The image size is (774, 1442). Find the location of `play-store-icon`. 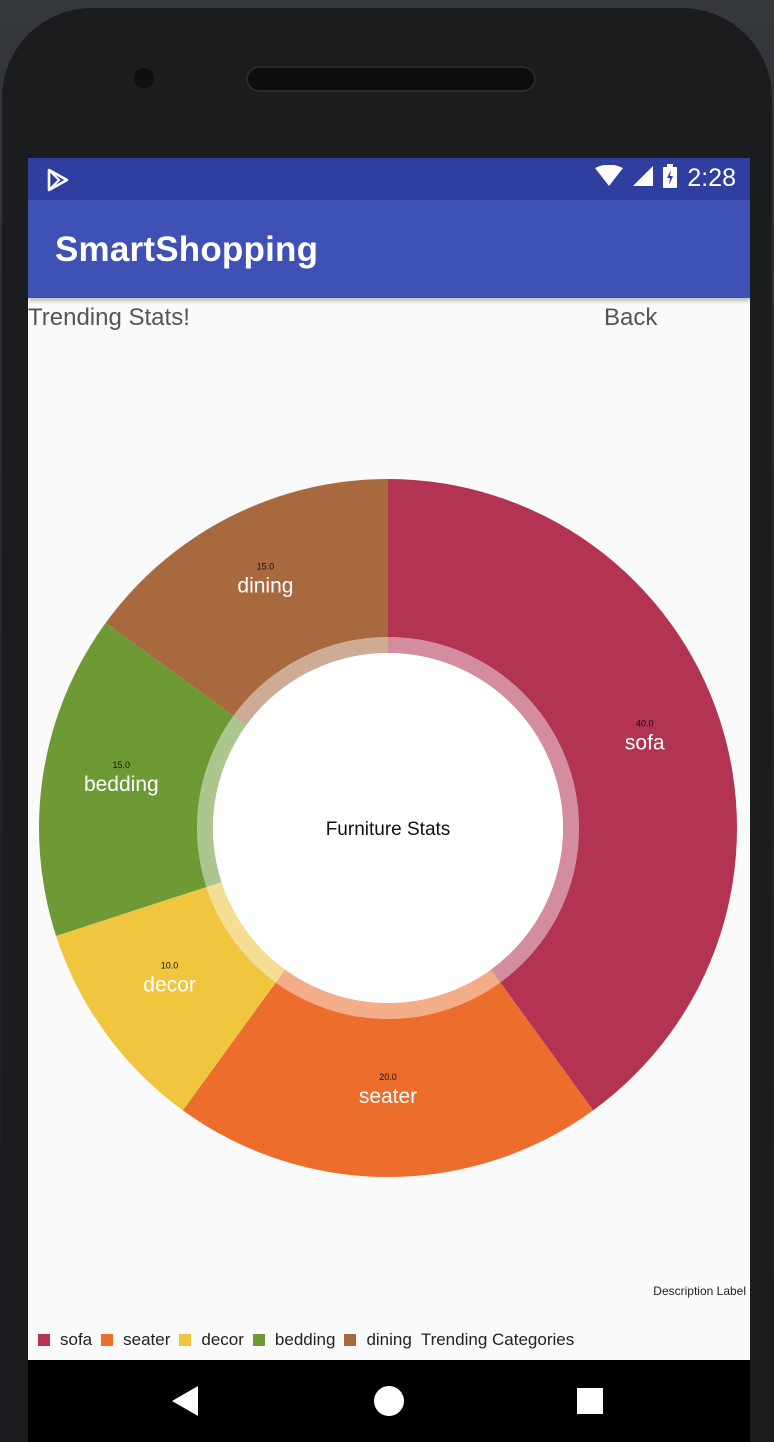

play-store-icon is located at coordinates (58, 182).